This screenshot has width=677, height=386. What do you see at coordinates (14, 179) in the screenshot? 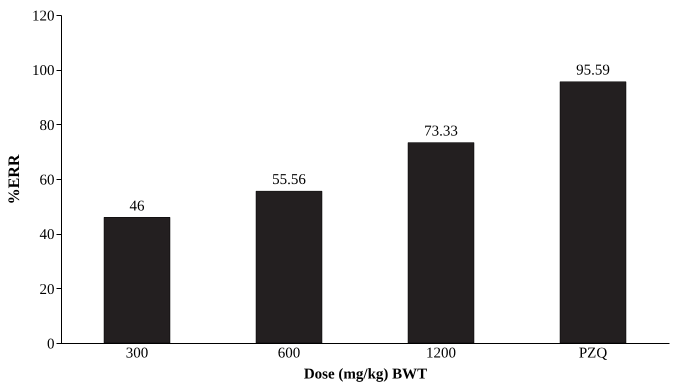
I see `y-axis-title: %ERR` at bounding box center [14, 179].